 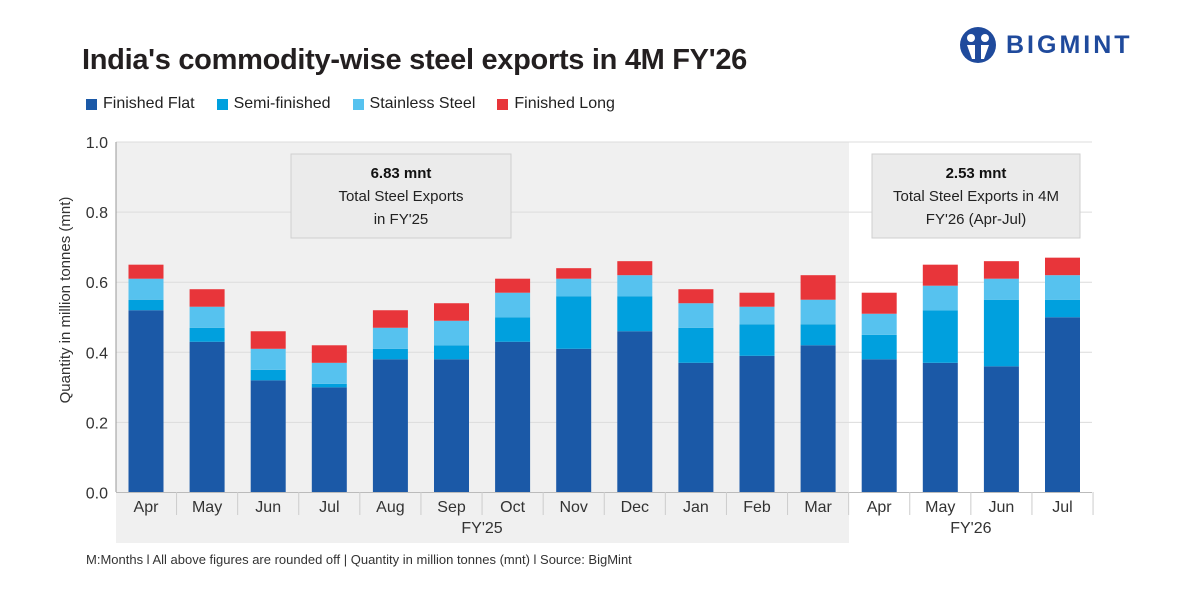 What do you see at coordinates (481, 528) in the screenshot?
I see `x-group-label: FY'25` at bounding box center [481, 528].